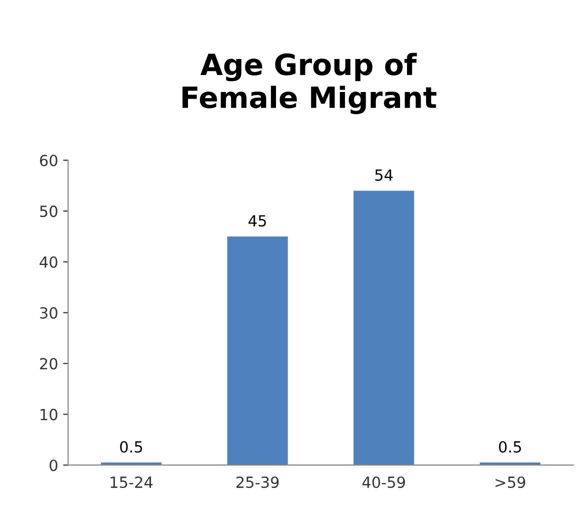  Describe the element at coordinates (384, 175) in the screenshot. I see `data-label: 54` at that location.